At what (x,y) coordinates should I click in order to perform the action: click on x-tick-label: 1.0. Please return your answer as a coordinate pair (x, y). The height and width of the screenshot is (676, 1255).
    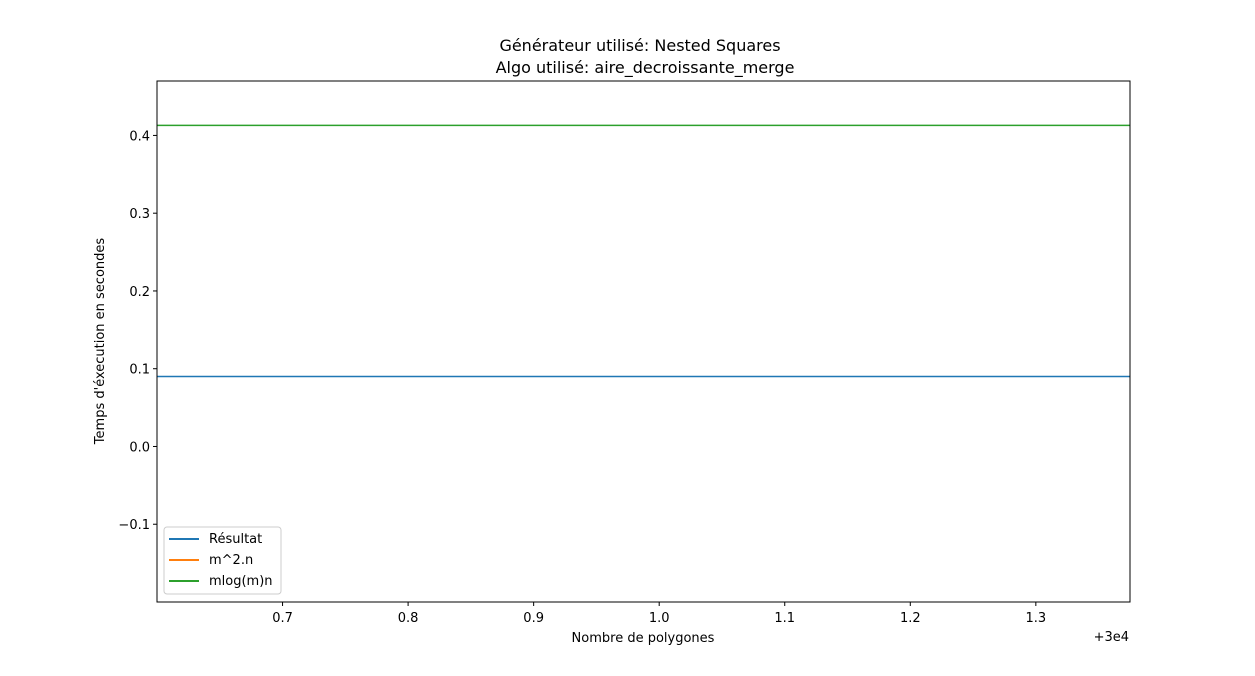
    Looking at the image, I should click on (659, 618).